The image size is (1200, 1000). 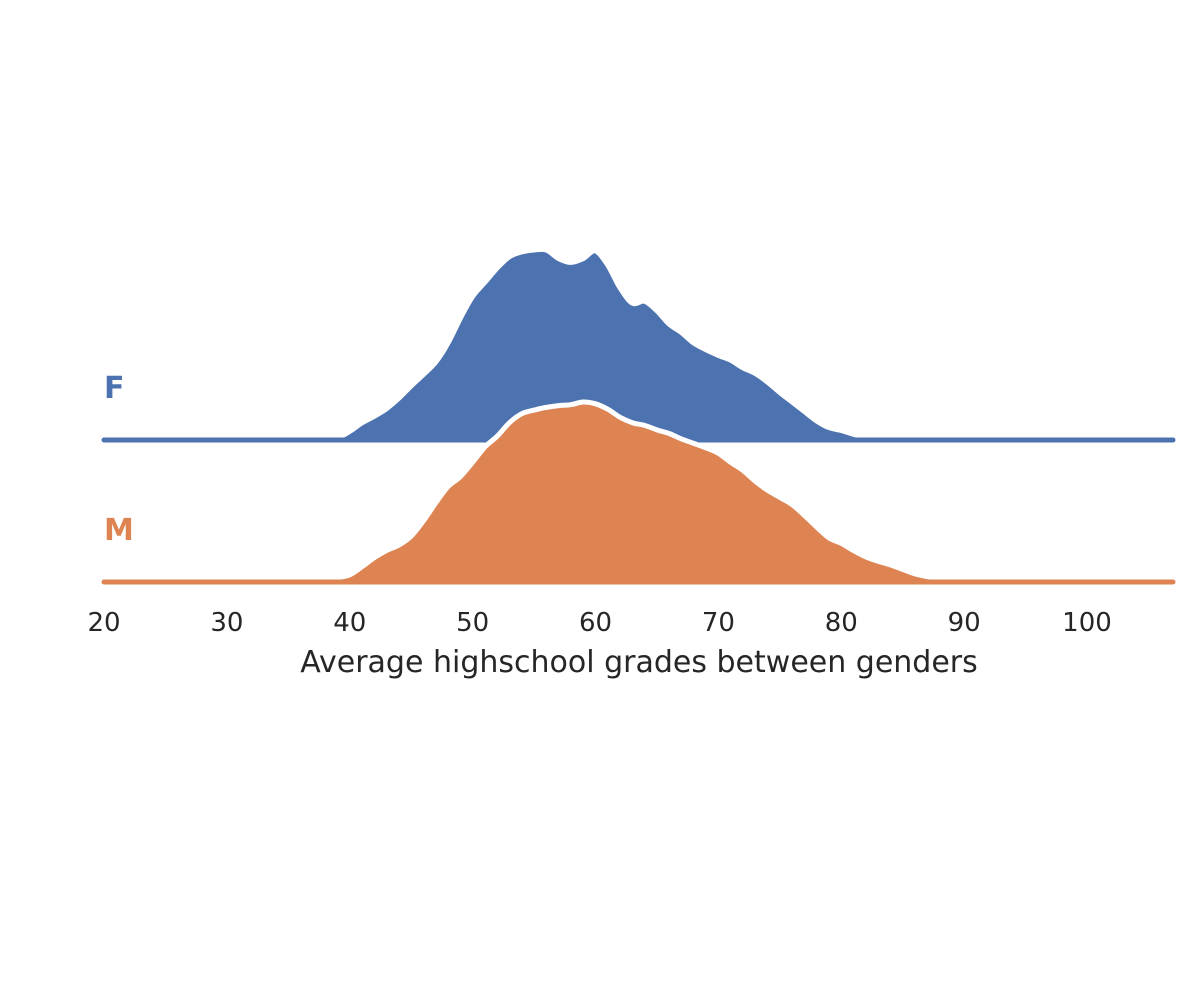 I want to click on row-label-m: M, so click(x=119, y=530).